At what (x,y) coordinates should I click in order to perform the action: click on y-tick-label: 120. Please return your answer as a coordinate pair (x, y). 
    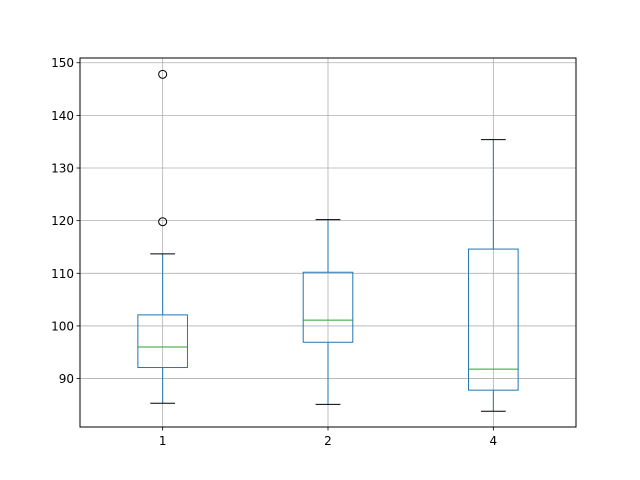
    Looking at the image, I should click on (62, 221).